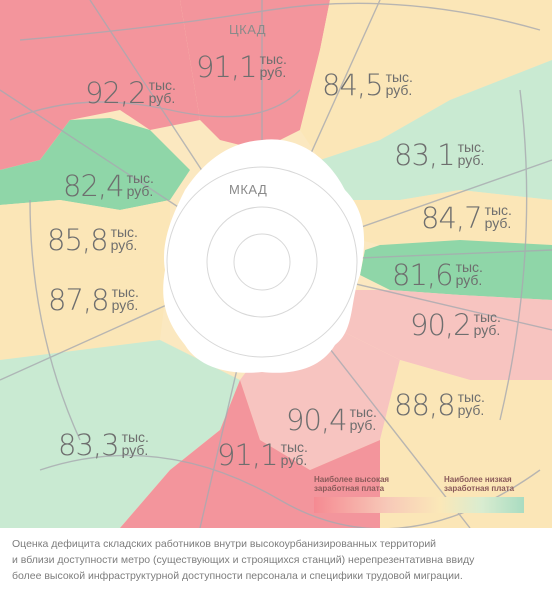 This screenshot has width=552, height=589. I want to click on zone-value: 90,2 тыс. руб., so click(455, 325).